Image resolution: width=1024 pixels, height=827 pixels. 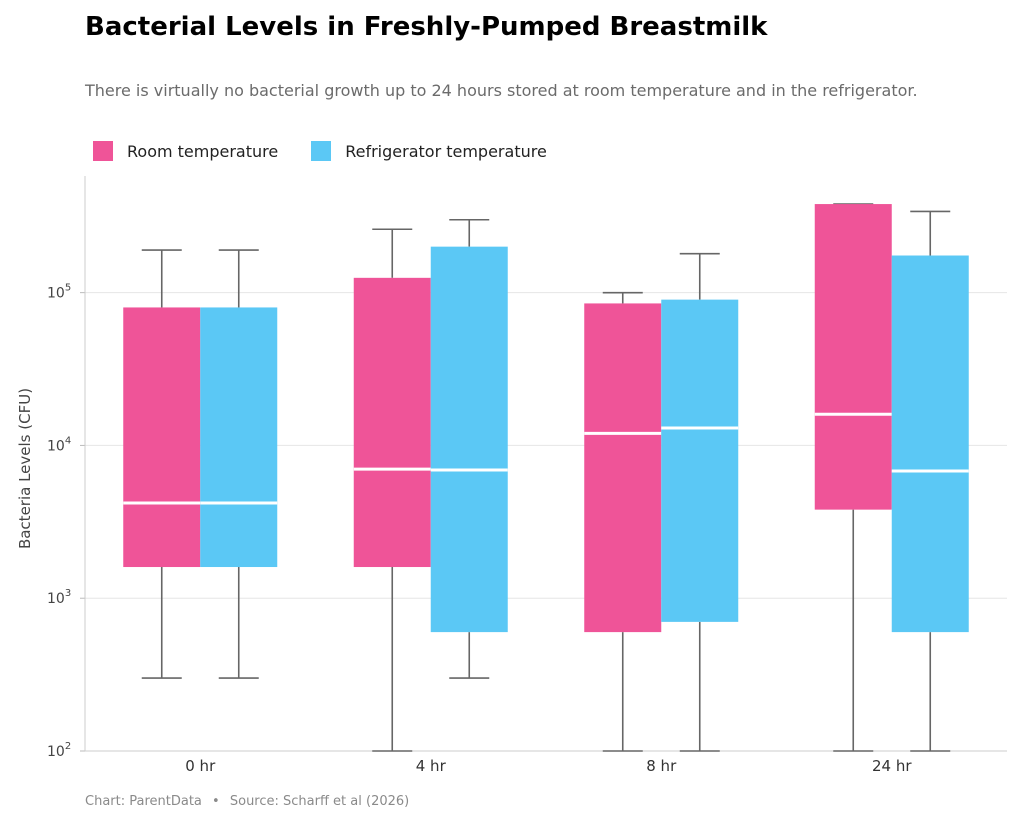 I want to click on y-tick-label: 10³, so click(x=59, y=597).